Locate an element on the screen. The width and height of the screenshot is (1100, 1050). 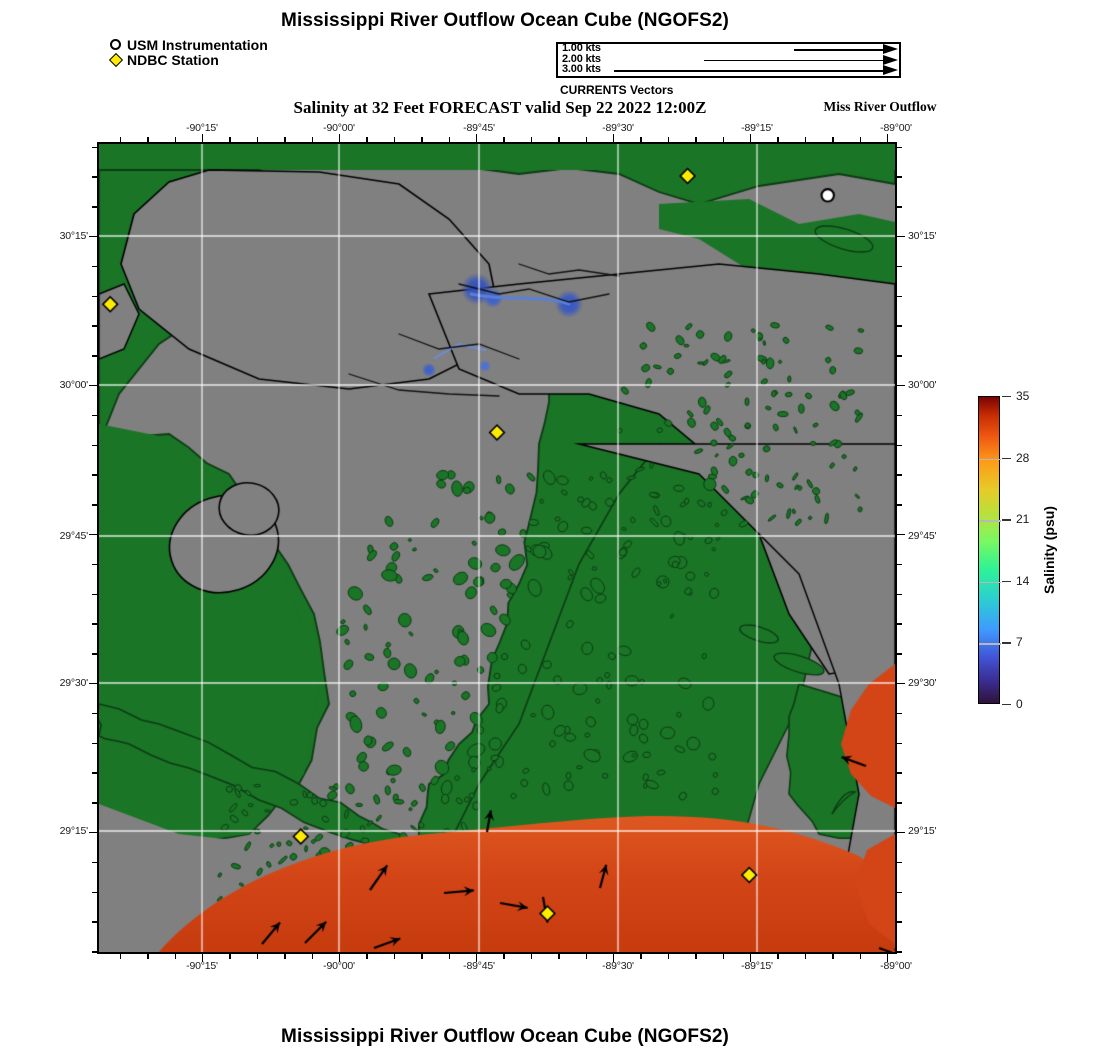
lon-tick-label-top: -89°45' is located at coordinates (479, 128).